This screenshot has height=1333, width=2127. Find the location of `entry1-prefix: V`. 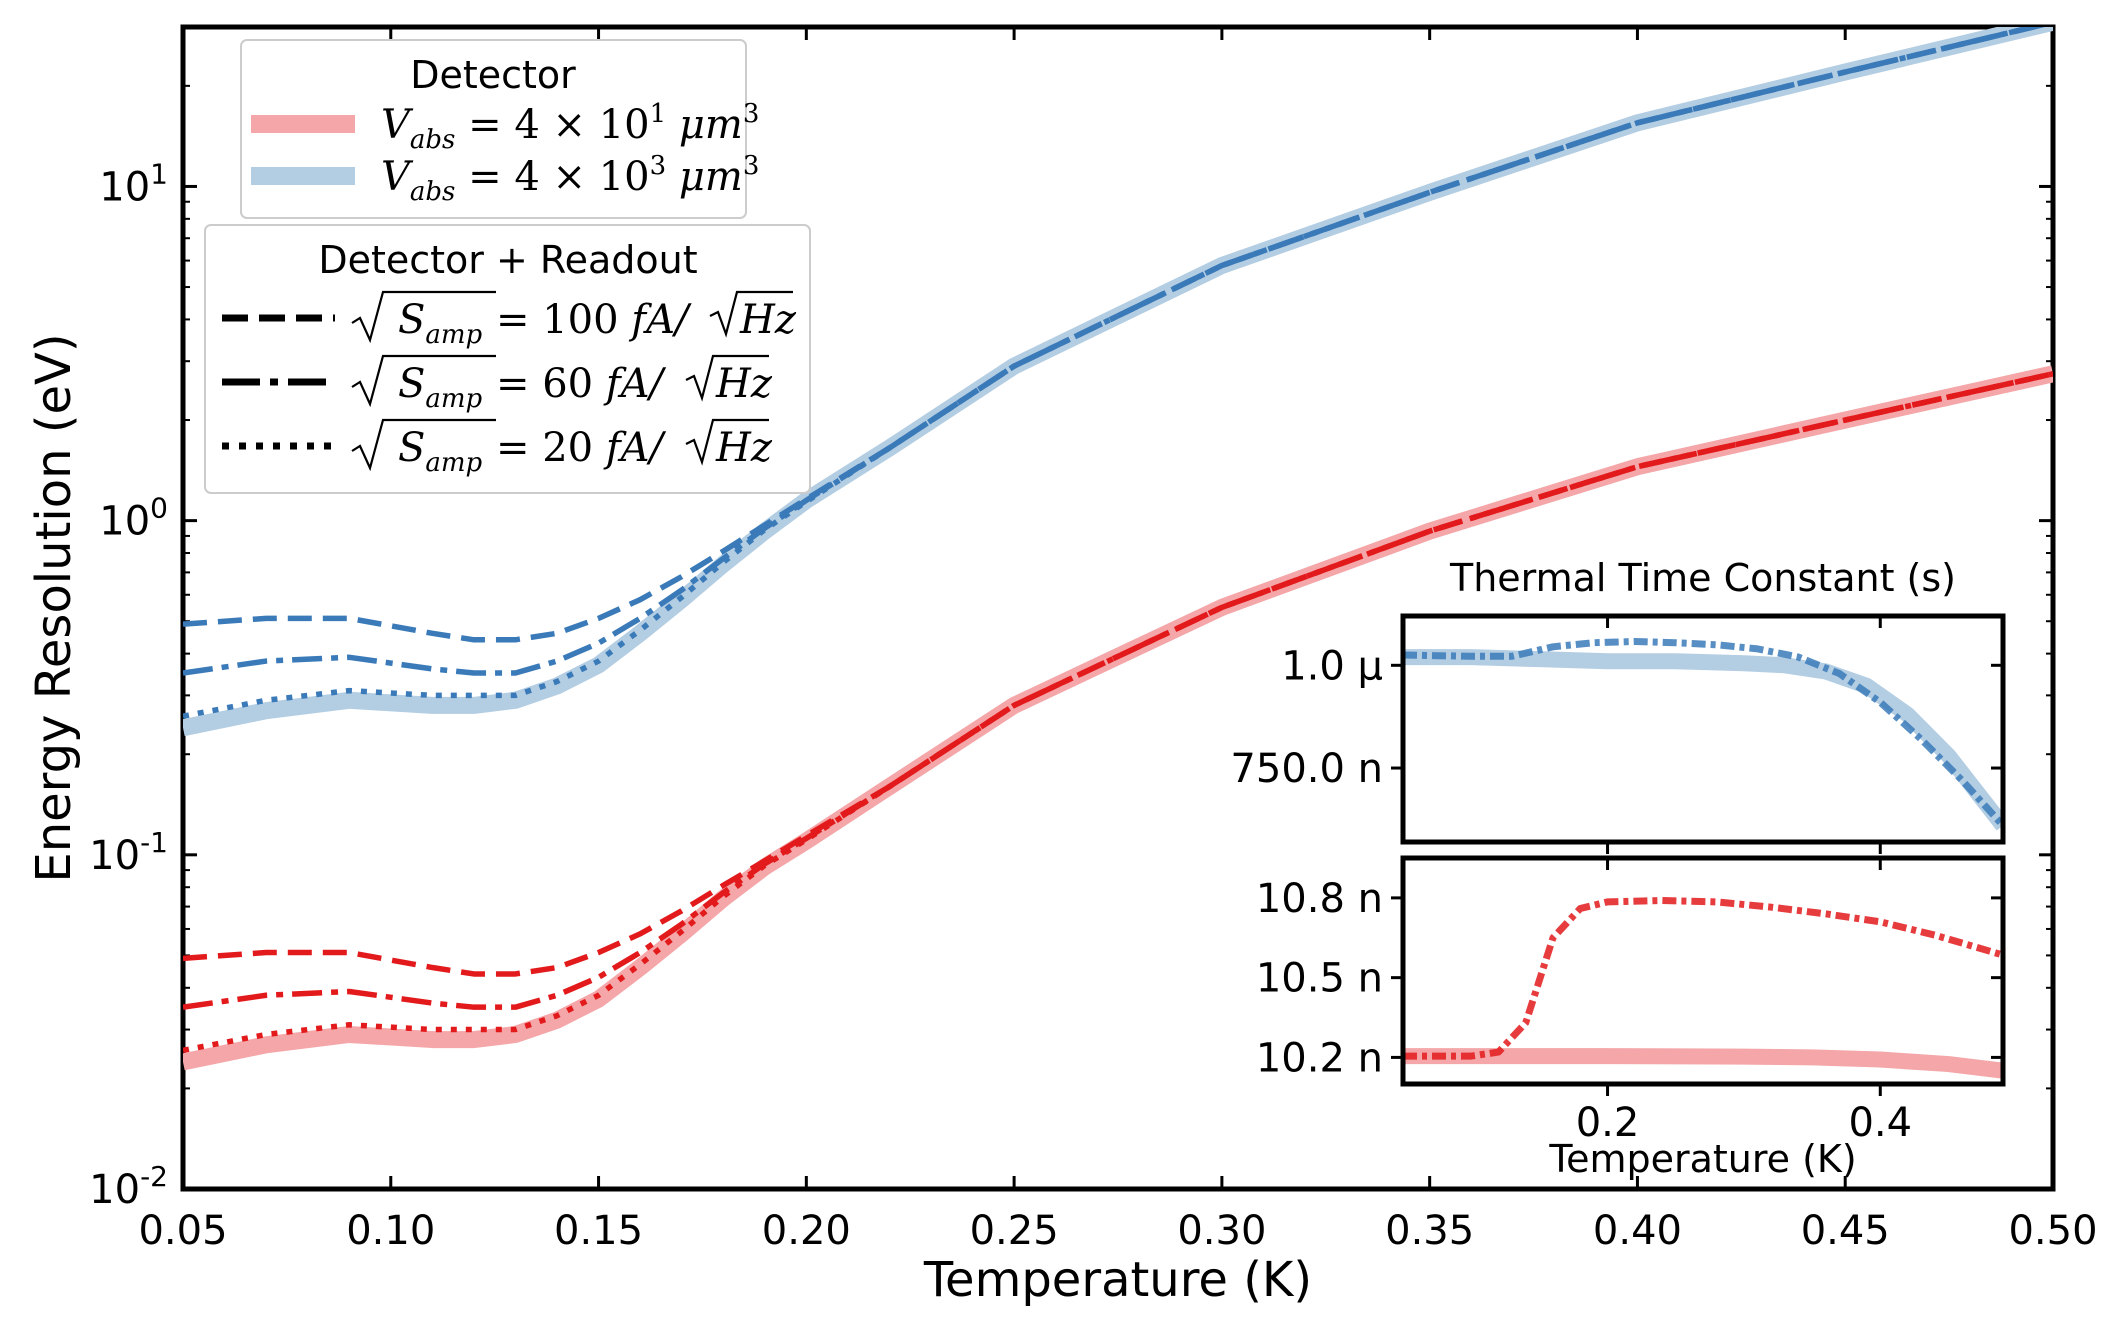

entry1-prefix: V is located at coordinates (397, 125).